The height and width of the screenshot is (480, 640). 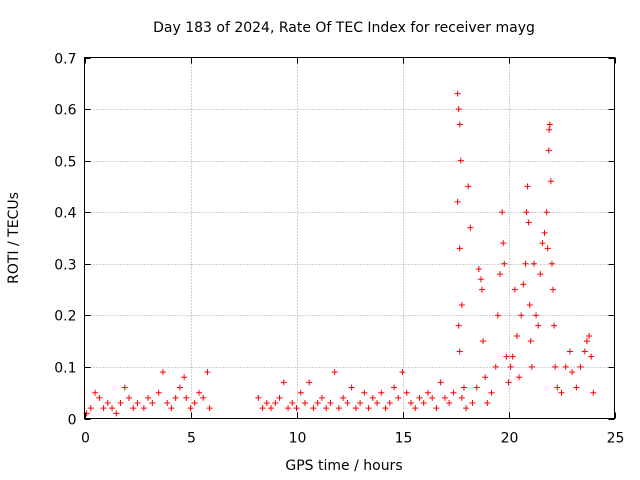 What do you see at coordinates (65, 369) in the screenshot?
I see `y-tick-label: 0.1` at bounding box center [65, 369].